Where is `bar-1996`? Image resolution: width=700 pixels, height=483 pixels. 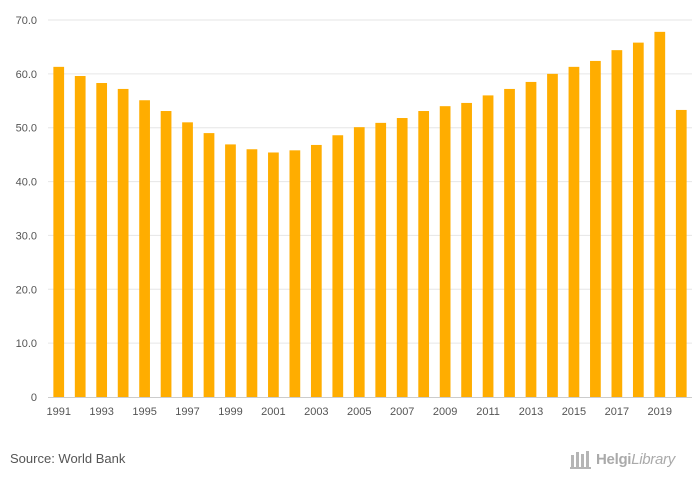 bar-1996 is located at coordinates (166, 254).